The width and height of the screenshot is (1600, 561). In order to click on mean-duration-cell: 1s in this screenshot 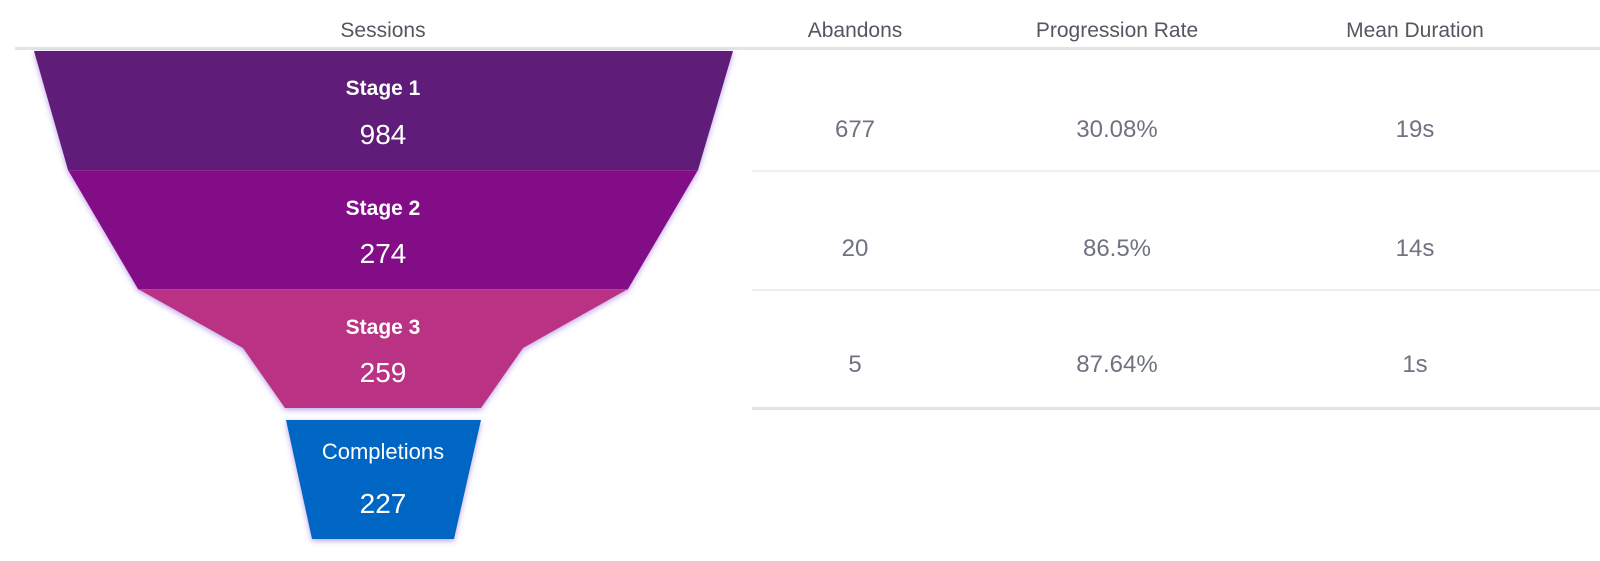, I will do `click(1415, 364)`.